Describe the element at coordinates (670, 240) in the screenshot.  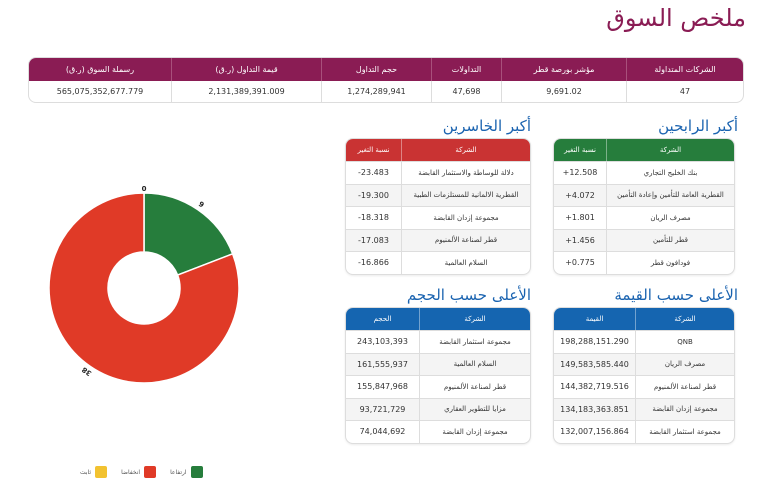
I see `company-name: قطر للتأمين` at that location.